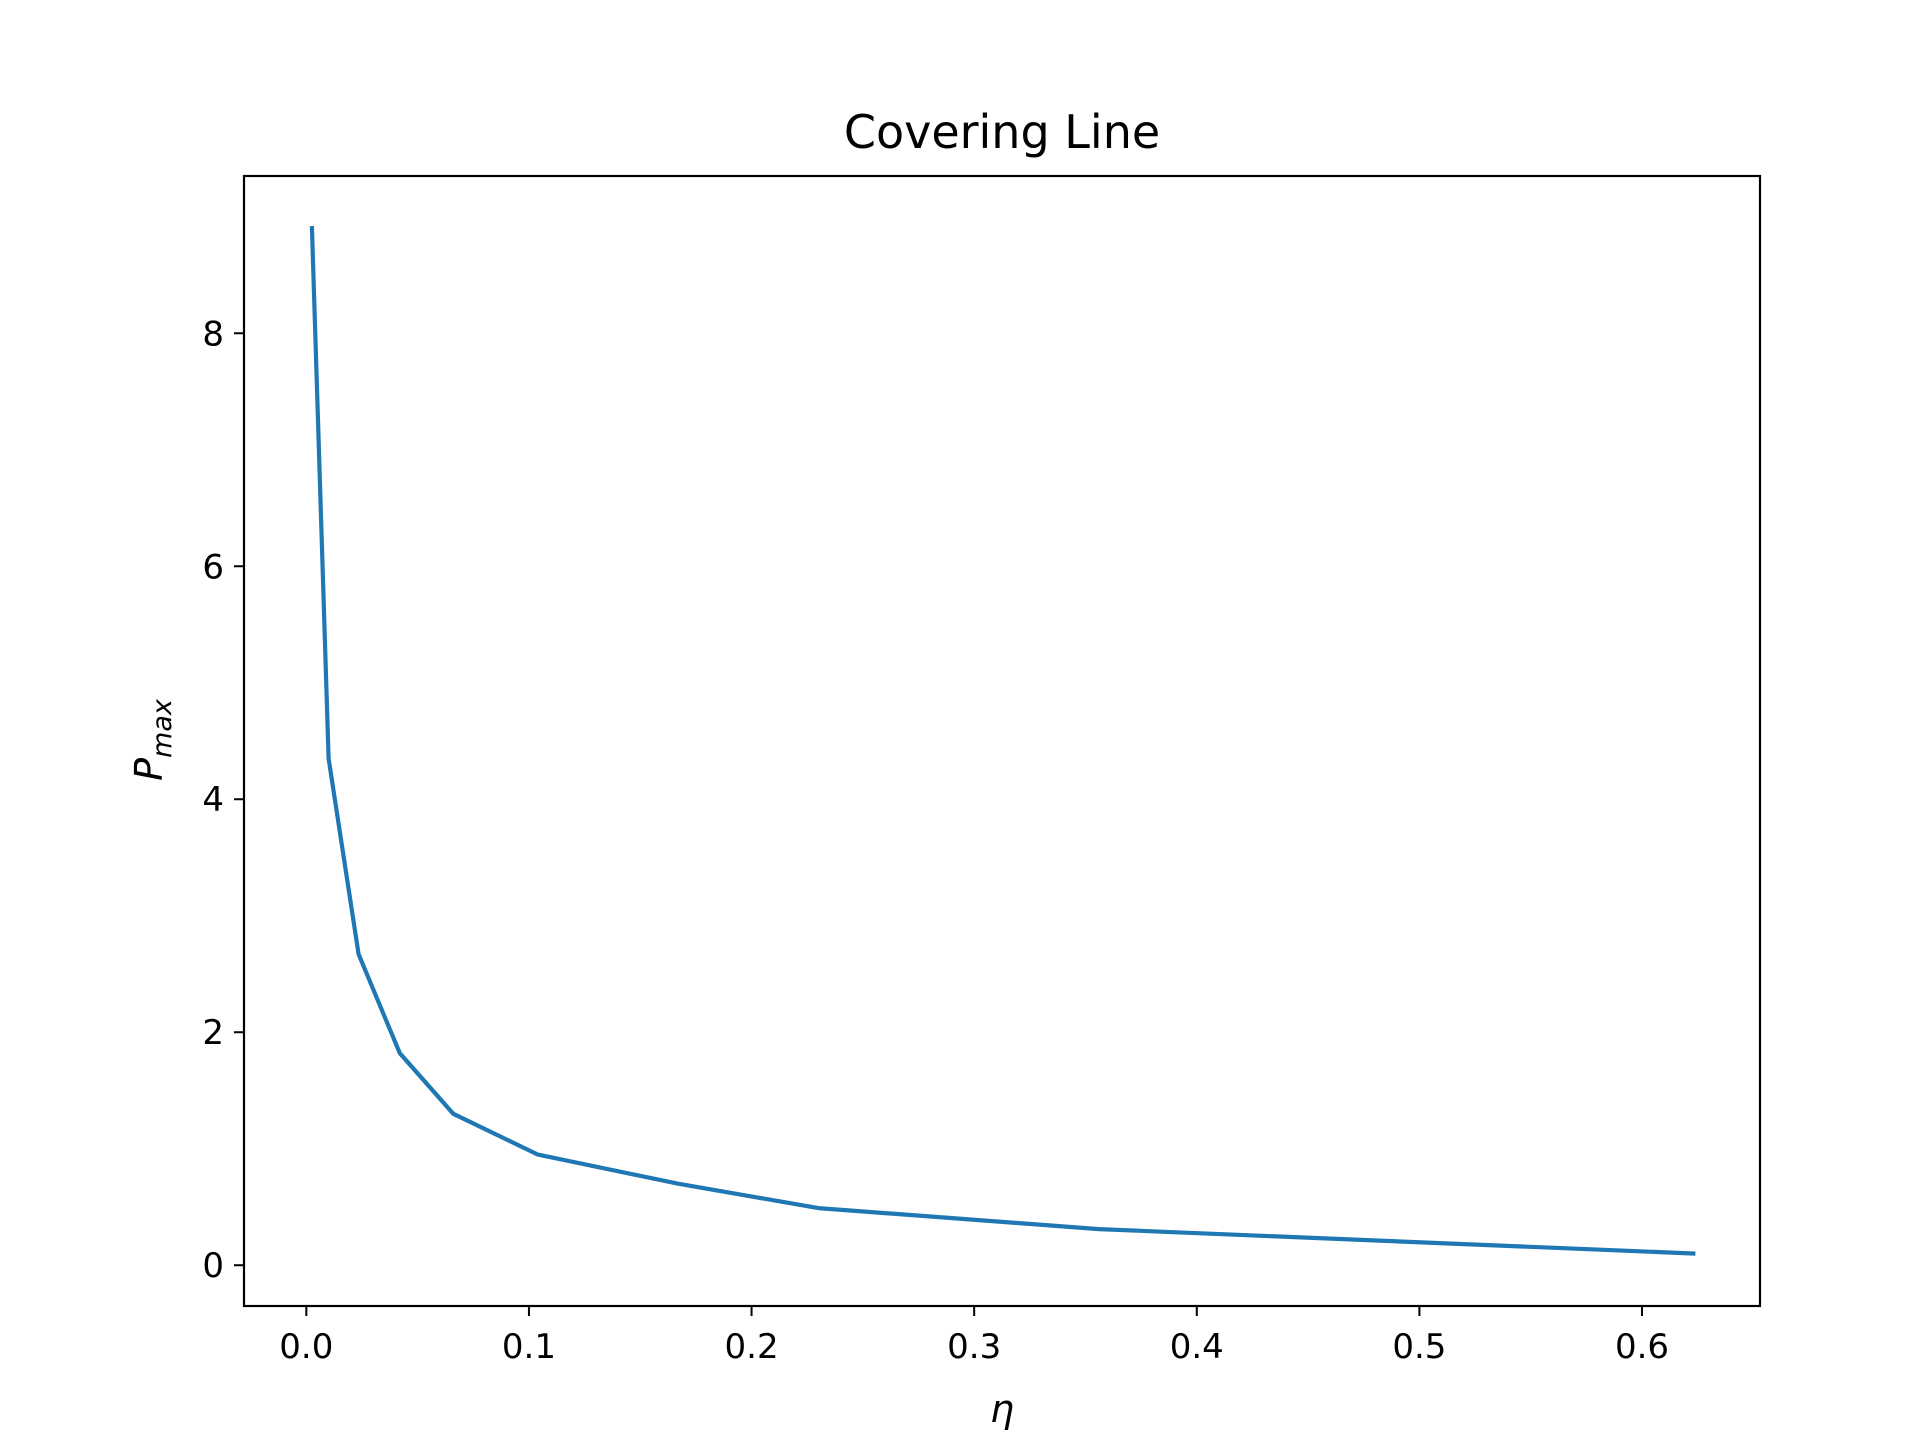 Image resolution: width=1920 pixels, height=1440 pixels. What do you see at coordinates (213, 800) in the screenshot?
I see `y-tick-label: 4` at bounding box center [213, 800].